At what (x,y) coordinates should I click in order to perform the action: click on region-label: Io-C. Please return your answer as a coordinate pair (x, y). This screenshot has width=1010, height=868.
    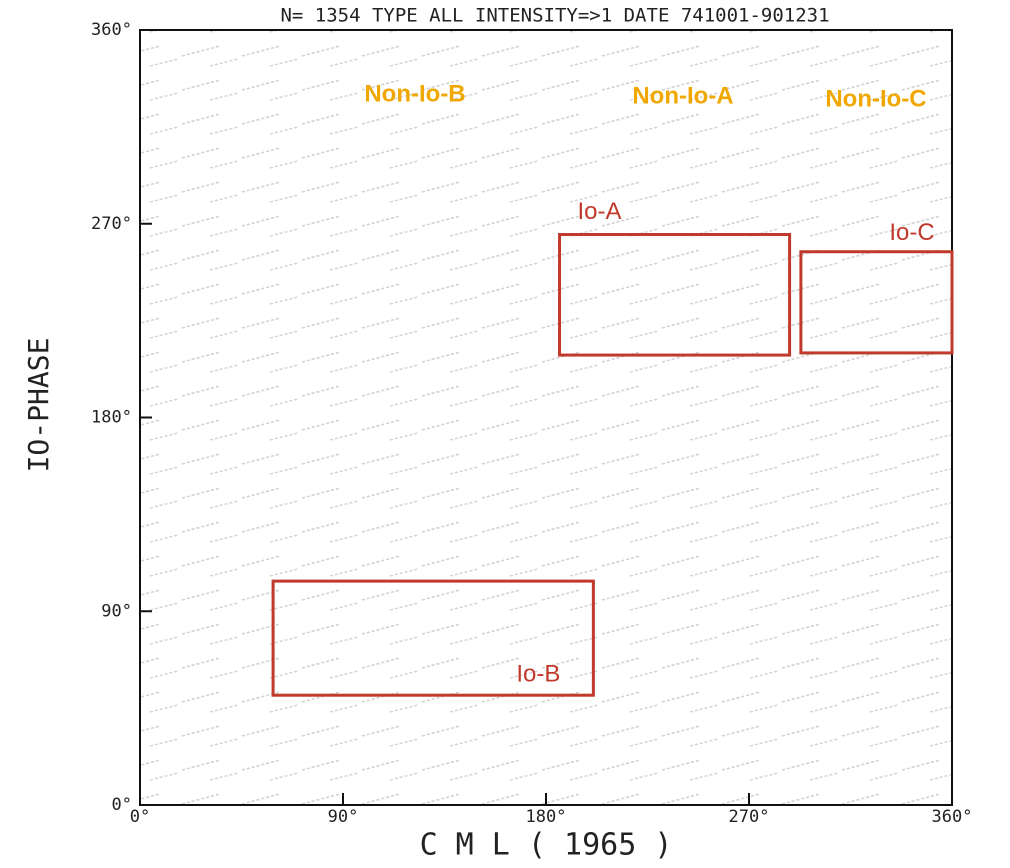
    Looking at the image, I should click on (911, 232).